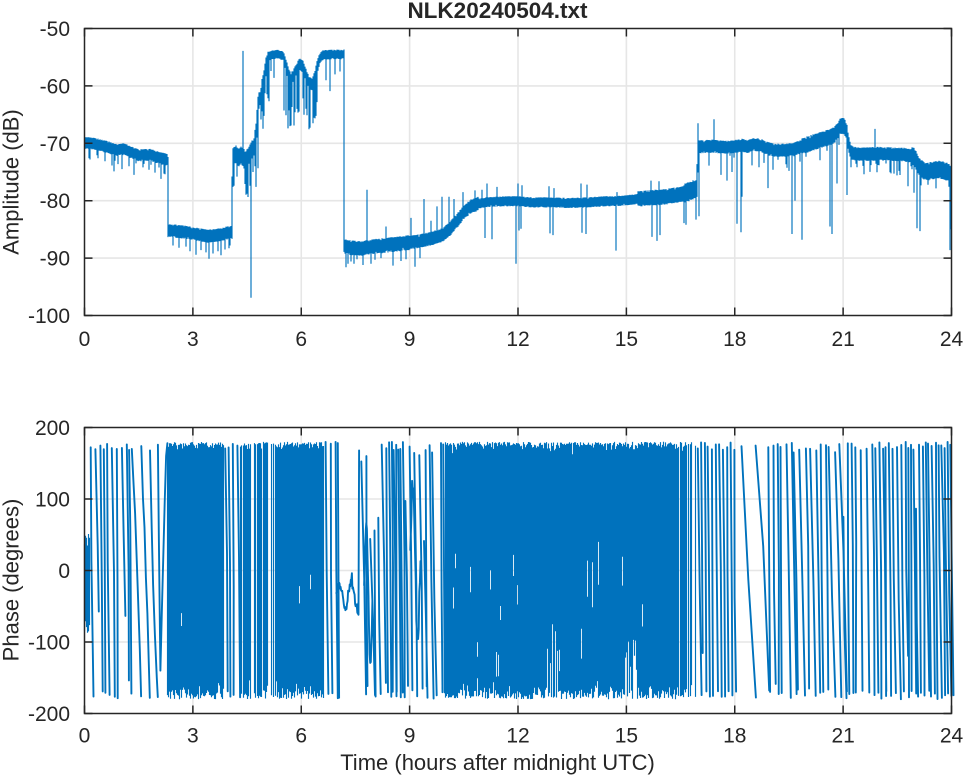 The height and width of the screenshot is (783, 964). Describe the element at coordinates (55, 86) in the screenshot. I see `svg-text: -60` at that location.